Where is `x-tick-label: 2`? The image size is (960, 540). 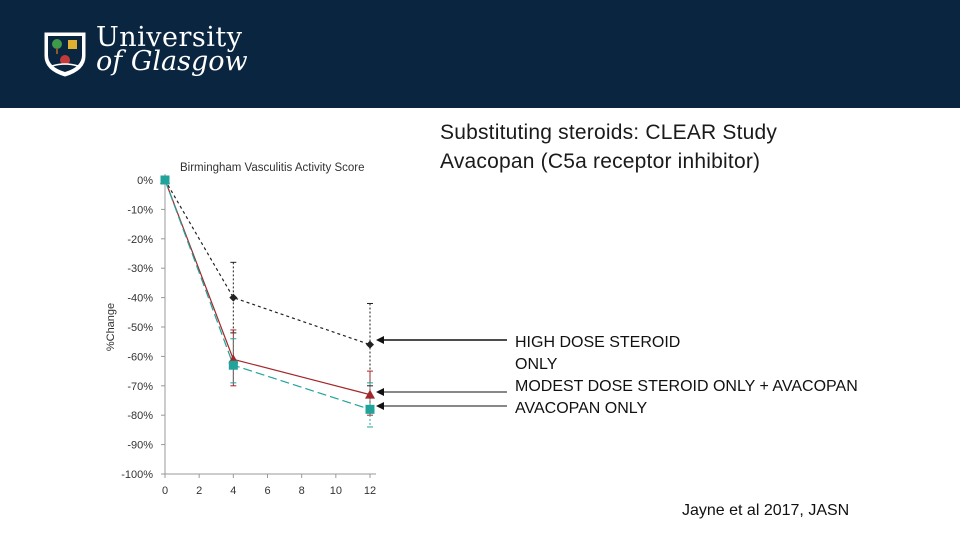
x-tick-label: 2 is located at coordinates (199, 491).